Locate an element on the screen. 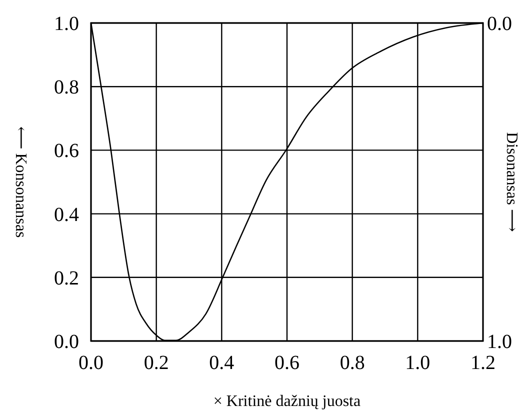  x-tick-label: 0.0 is located at coordinates (91, 363).